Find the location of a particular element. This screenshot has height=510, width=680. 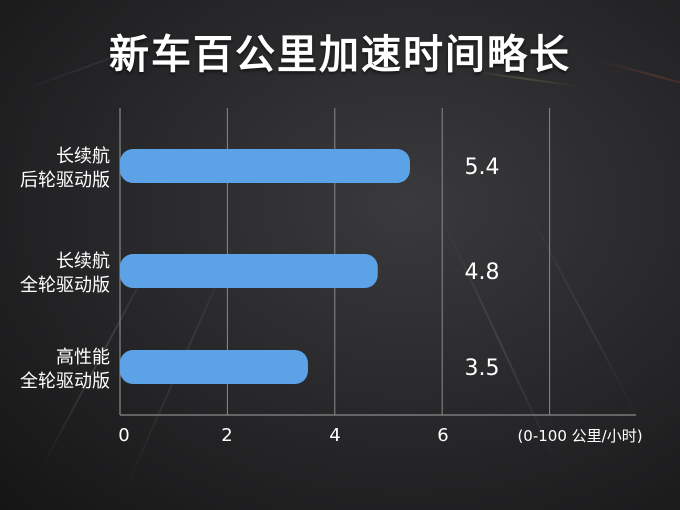

x-tick-label: 2 is located at coordinates (226, 435).